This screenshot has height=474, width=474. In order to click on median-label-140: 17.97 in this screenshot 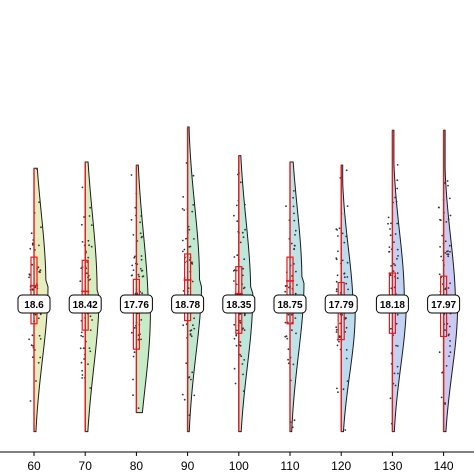, I will do `click(443, 305)`.